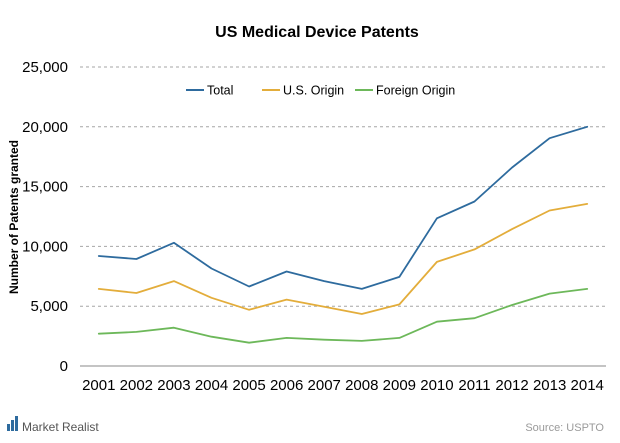 The width and height of the screenshot is (620, 443). I want to click on y-tick-labels: 0 5,000 10,000 15,000 20,000 25,000, so click(45, 217).